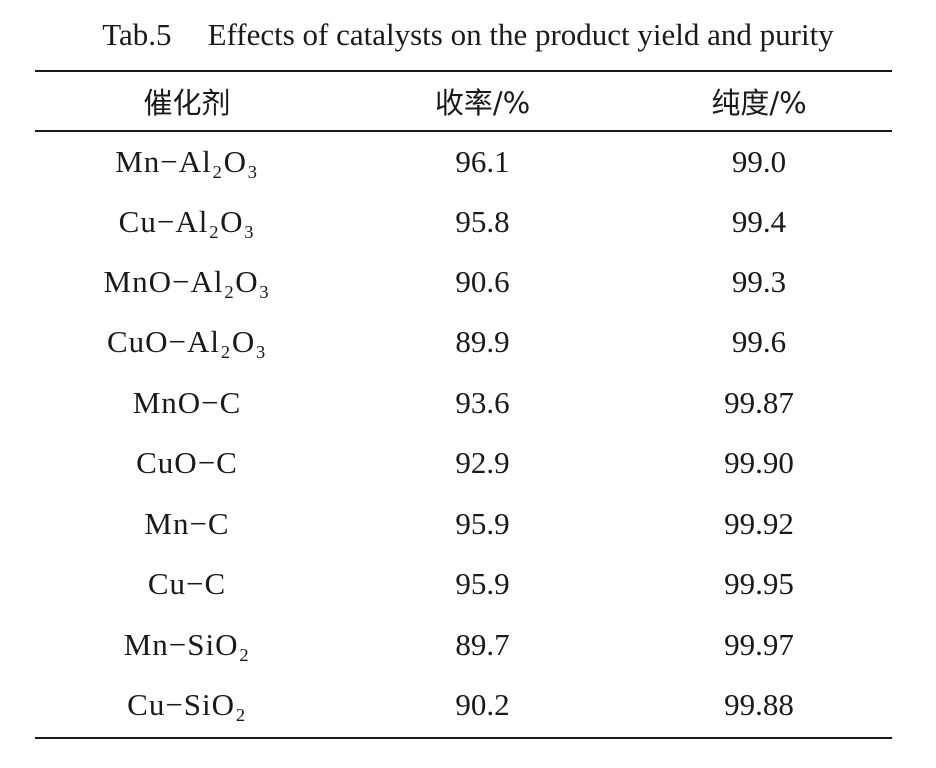 Image resolution: width=936 pixels, height=768 pixels. Describe the element at coordinates (759, 644) in the screenshot. I see `purity-cell: 99.97` at that location.